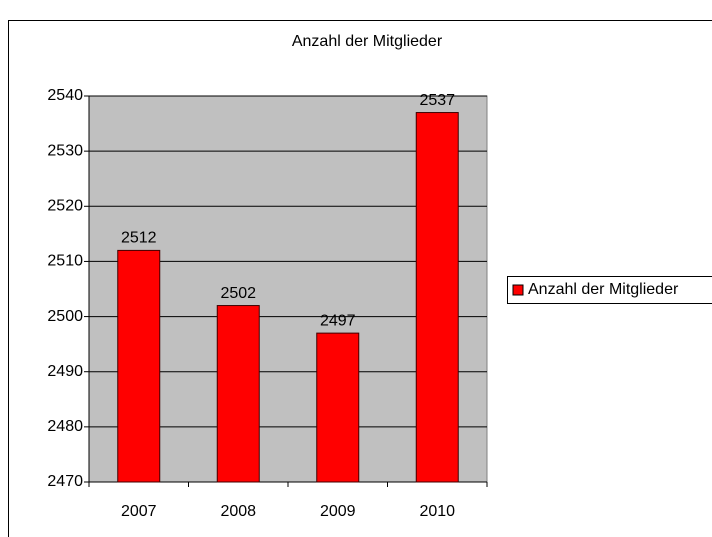 The height and width of the screenshot is (537, 712). I want to click on x-tick-label: 2008, so click(238, 511).